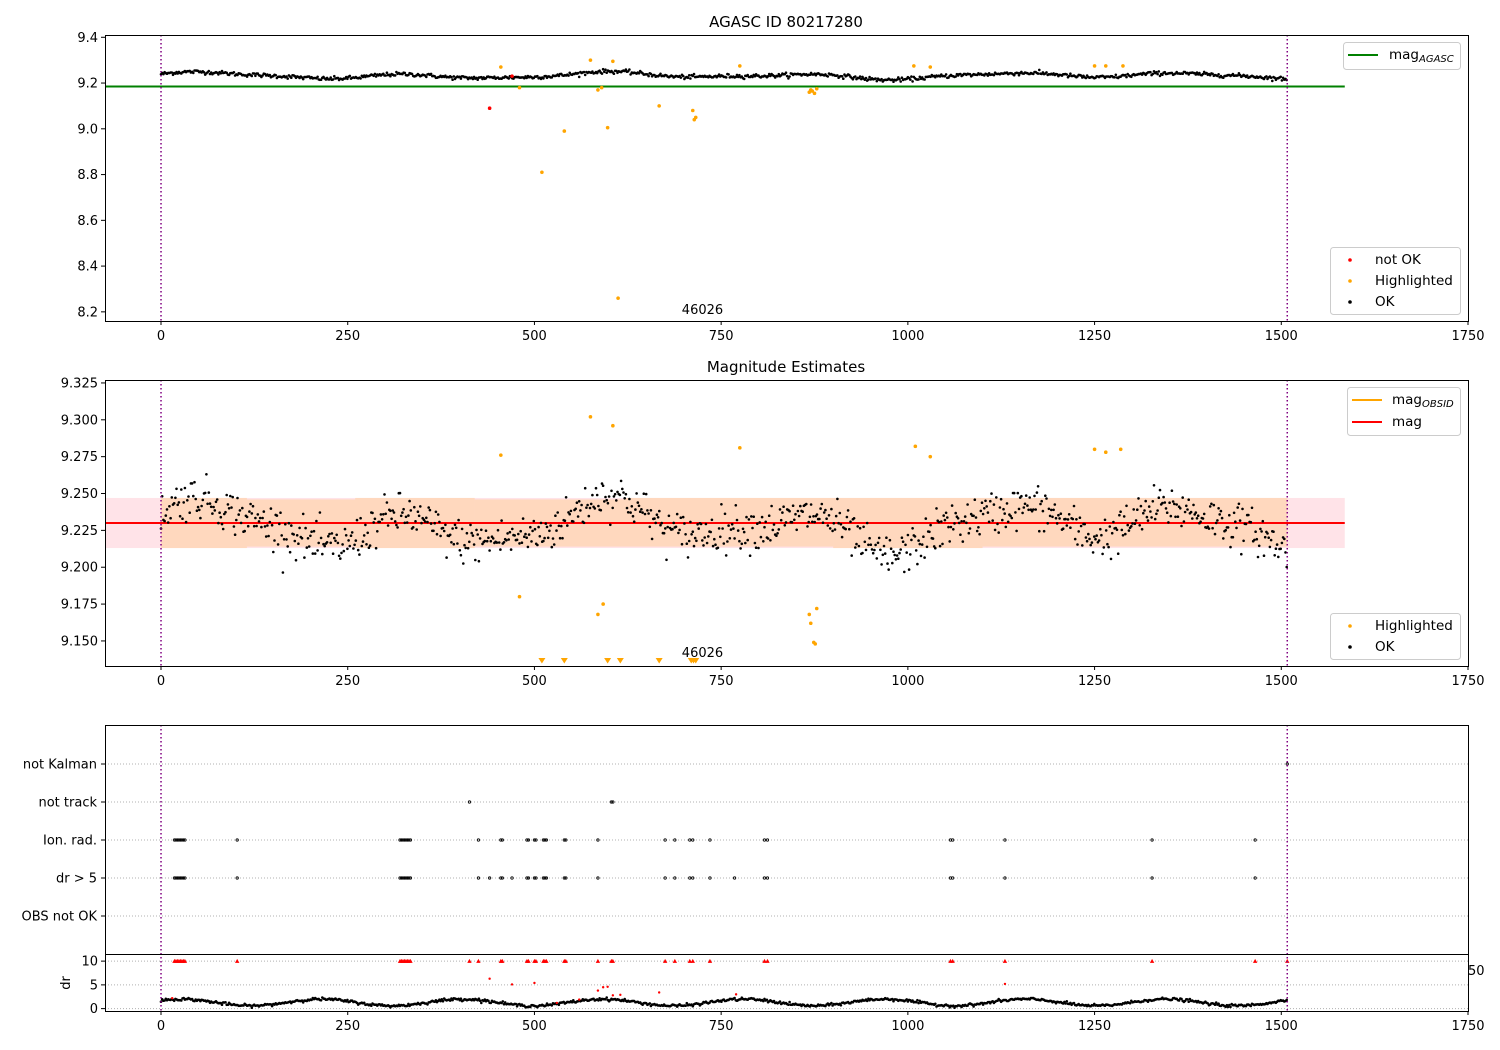 The height and width of the screenshot is (1050, 1500). I want to click on y-tick-label: 8.2, so click(87, 312).